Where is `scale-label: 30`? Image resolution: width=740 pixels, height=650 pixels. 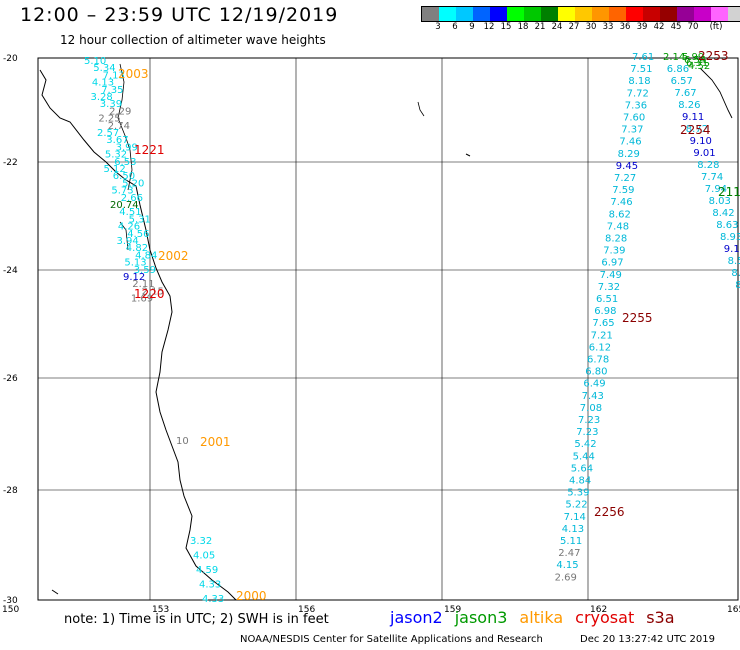 scale-label: 30 is located at coordinates (591, 27).